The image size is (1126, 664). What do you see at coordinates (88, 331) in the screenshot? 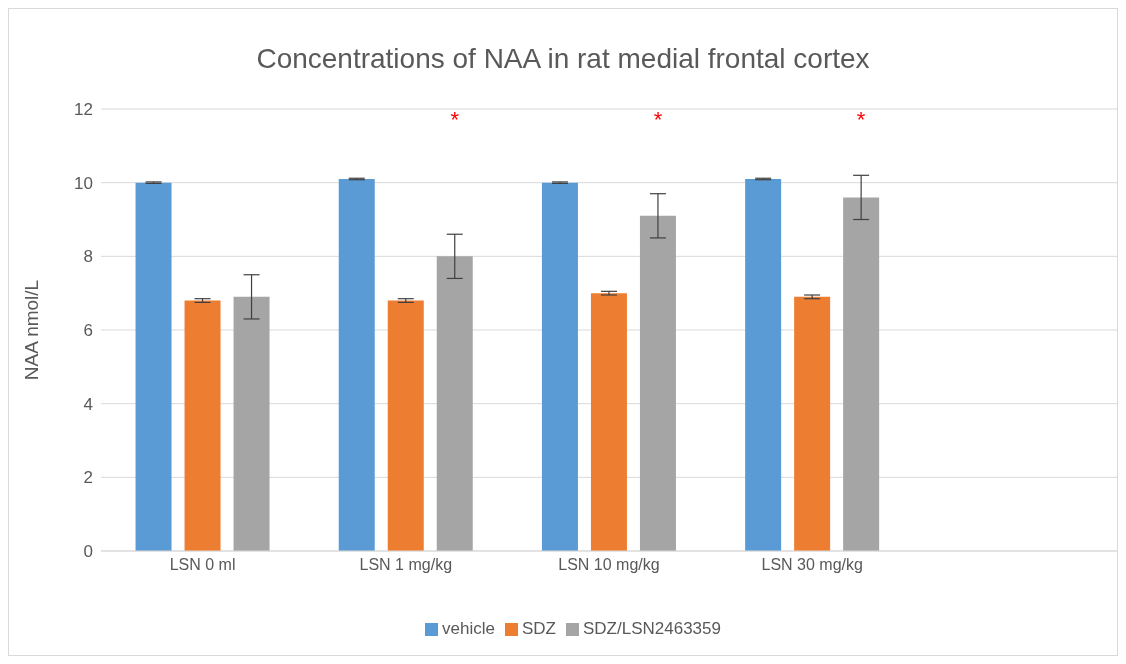
I see `y-tick-label: 6` at bounding box center [88, 331].